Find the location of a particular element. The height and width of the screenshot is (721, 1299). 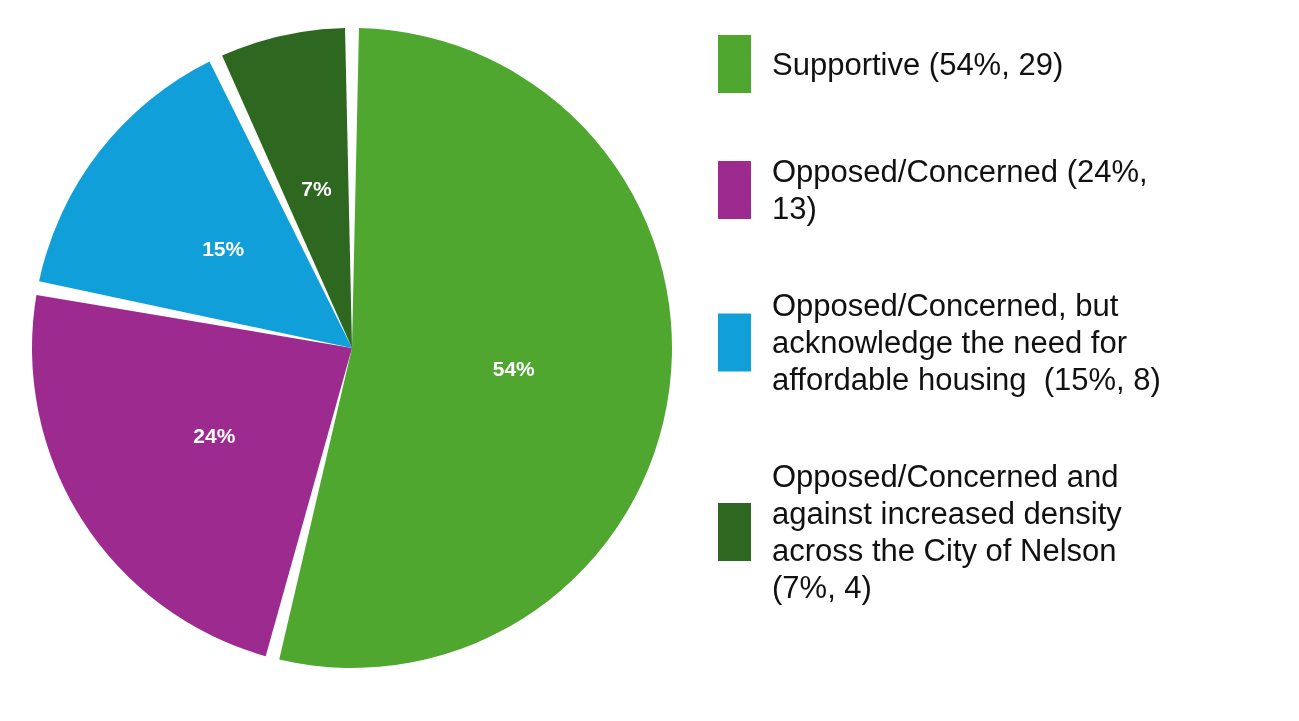

legend-label: Supportive (54%, 29) is located at coordinates (918, 64).